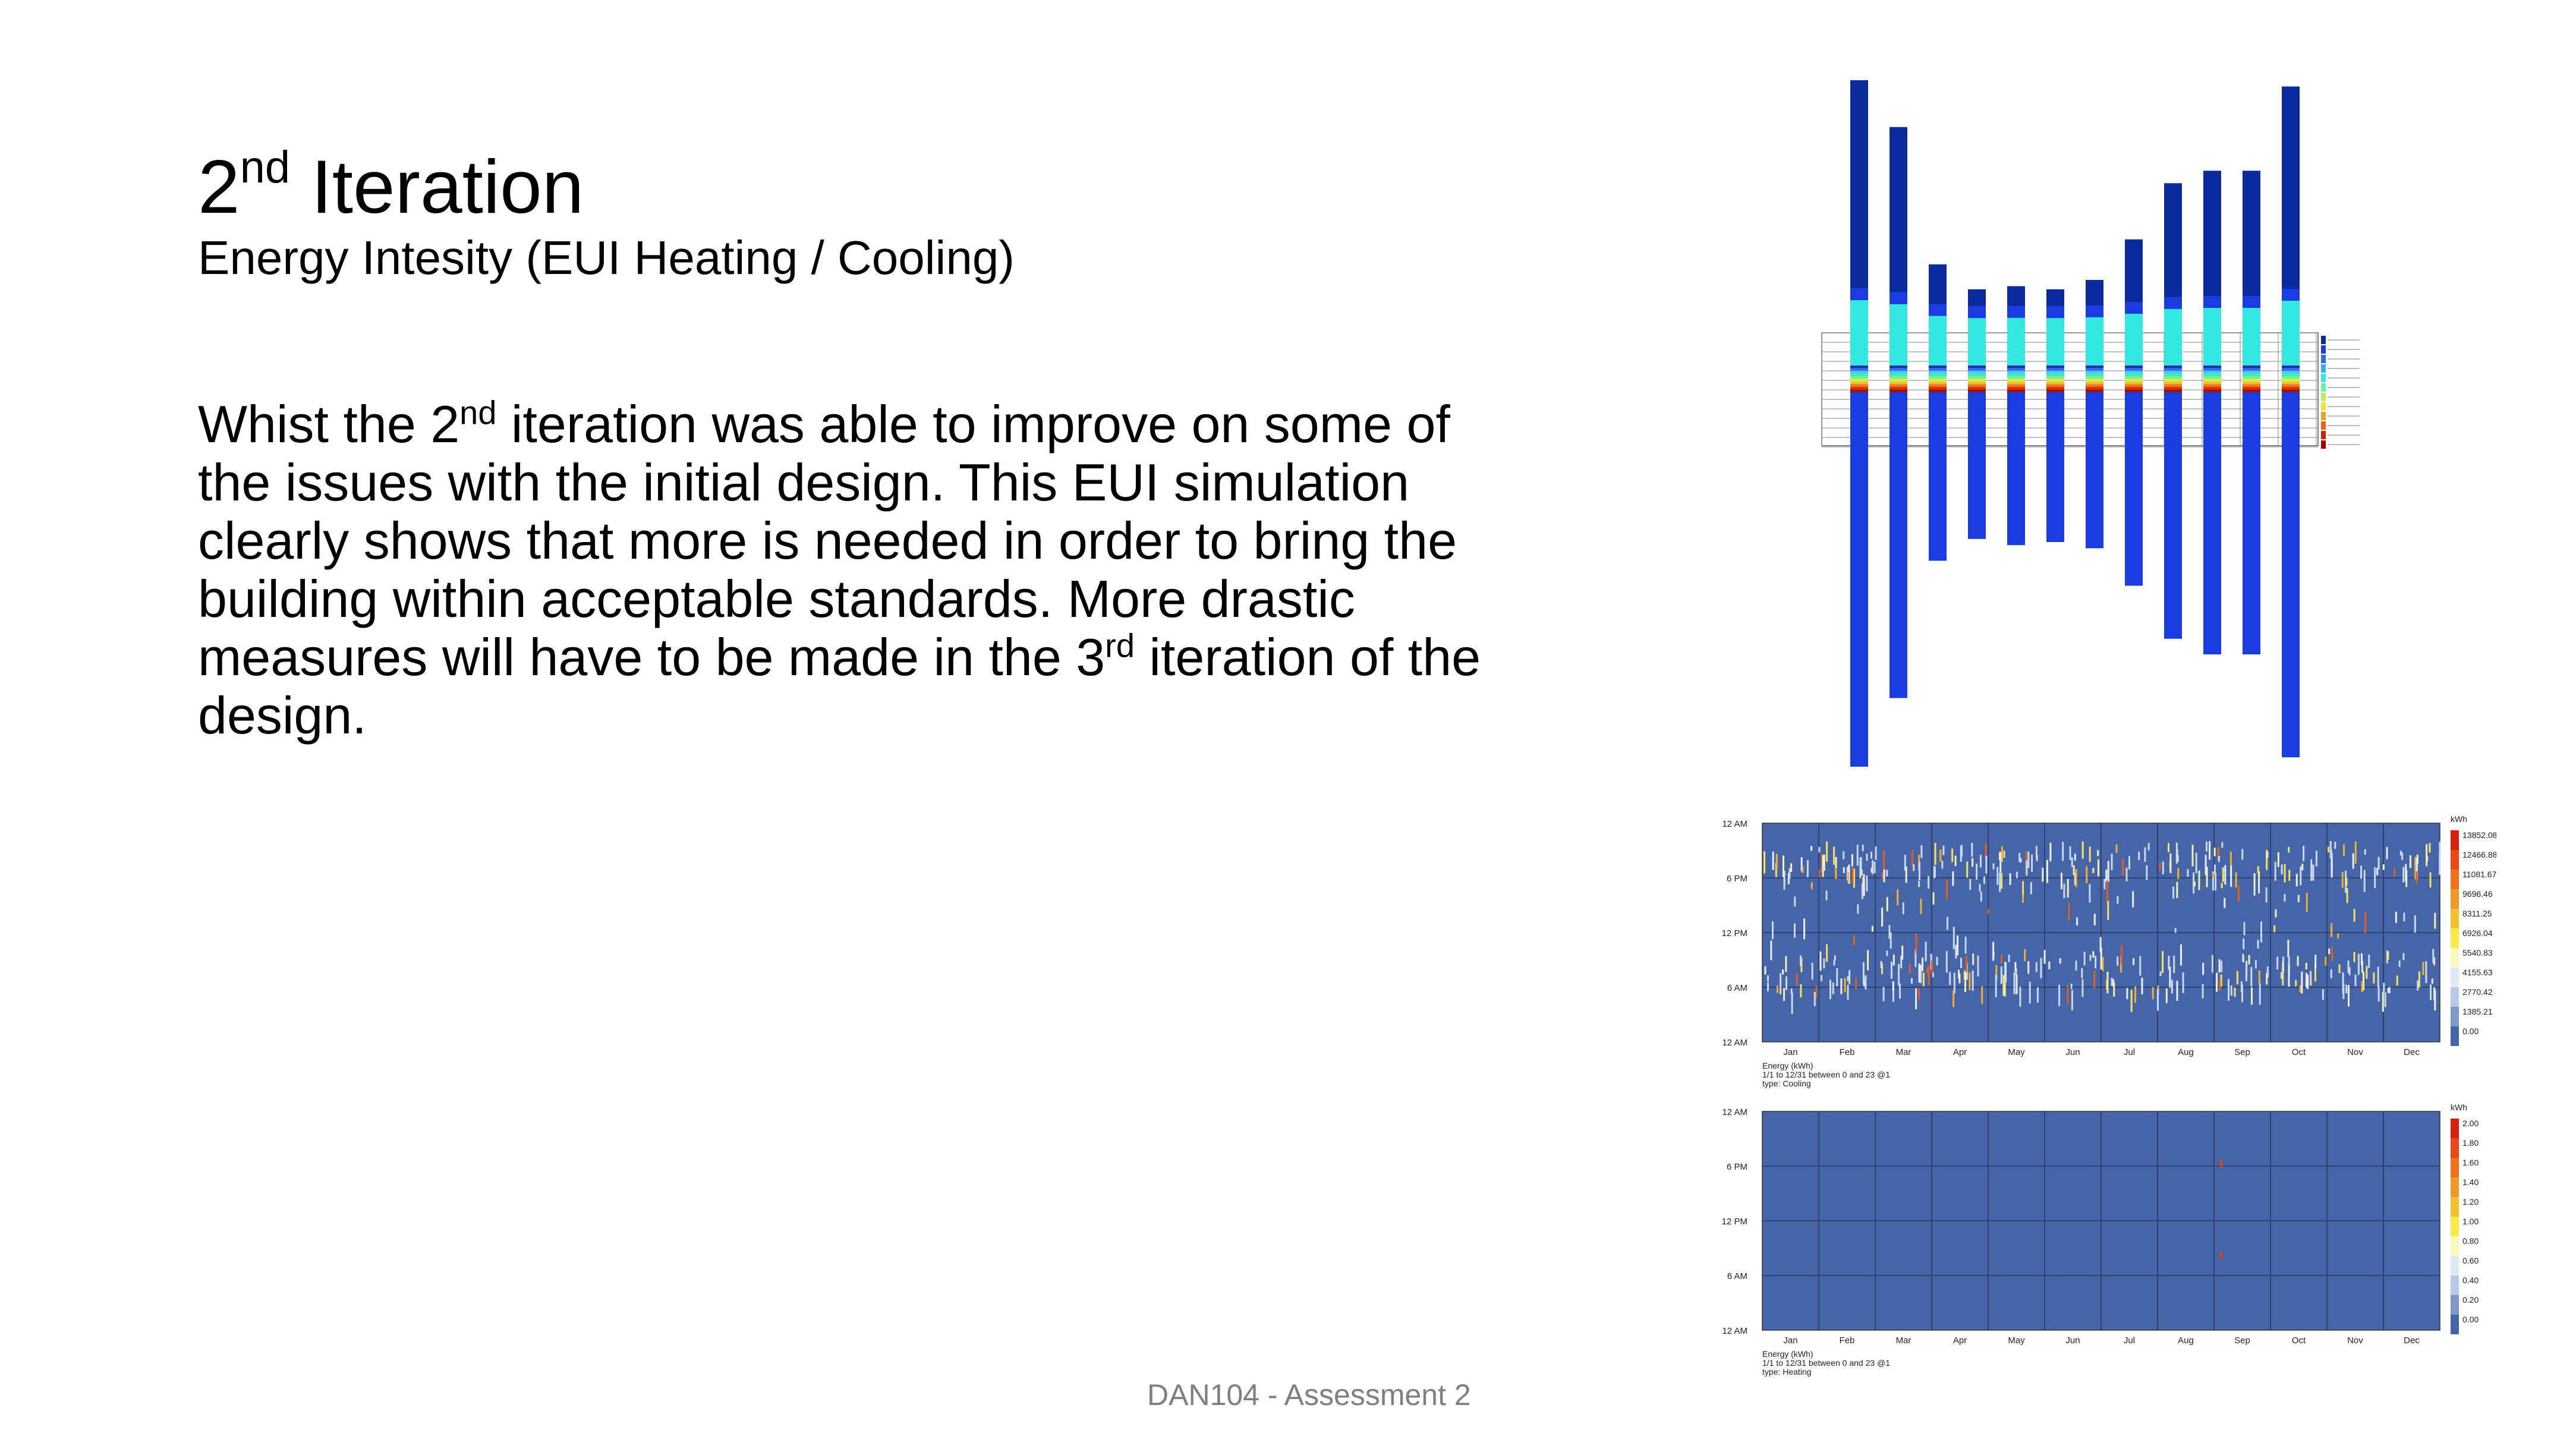 The width and height of the screenshot is (2576, 1449). Describe the element at coordinates (2470, 1280) in the screenshot. I see `heatmap-scale-value: 0.40` at that location.